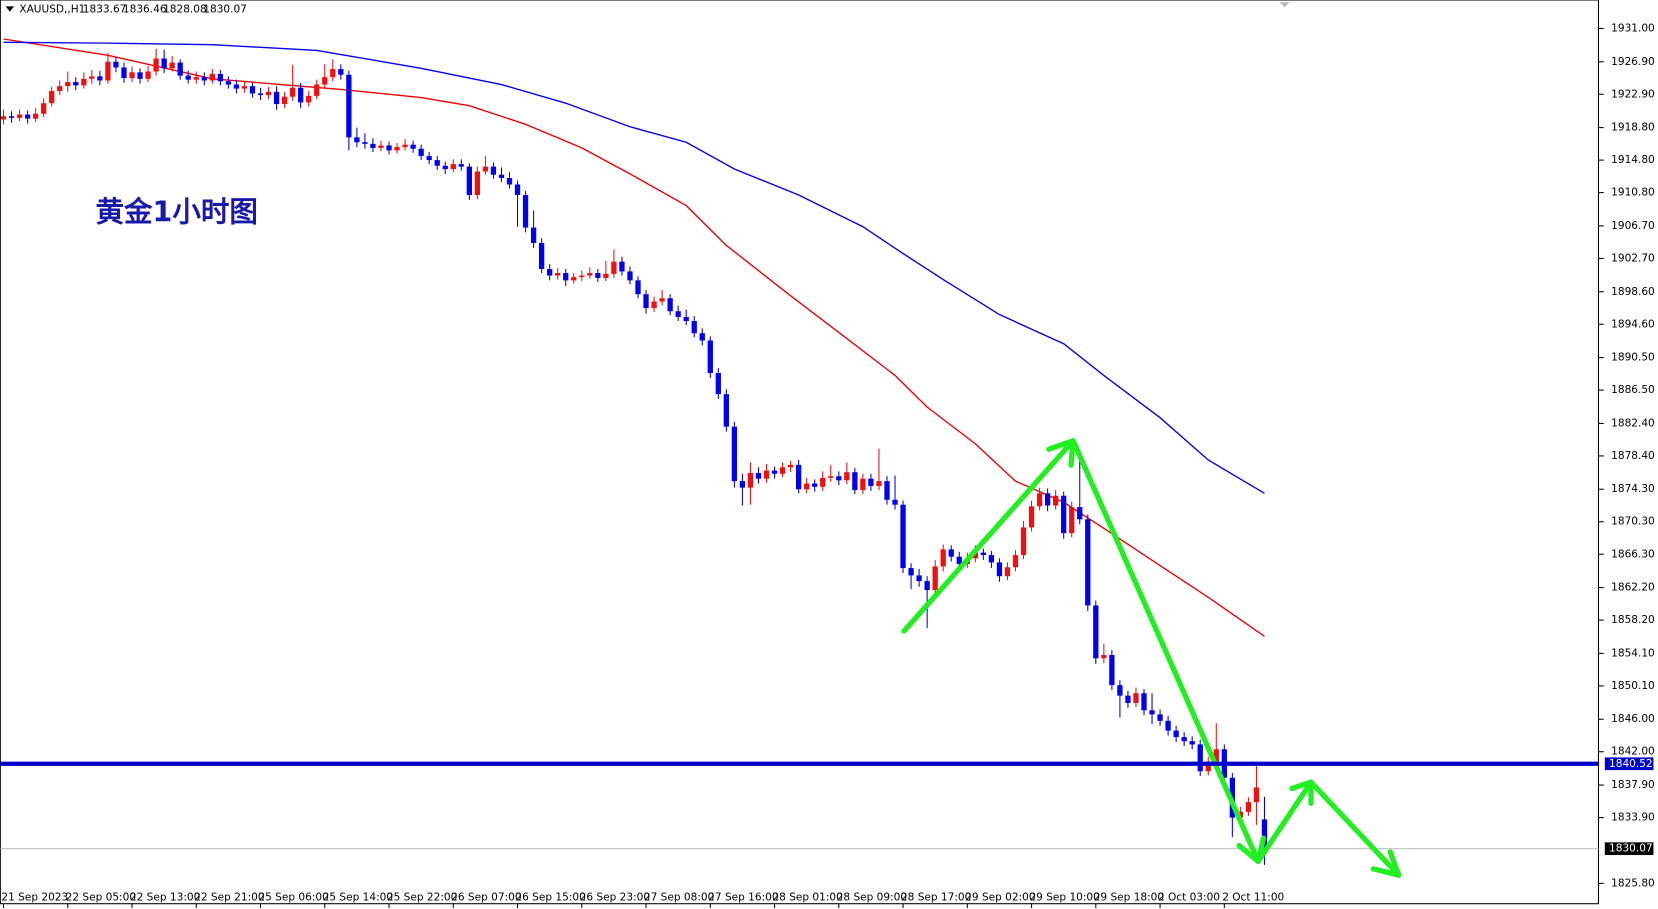  What do you see at coordinates (1633, 752) in the screenshot?
I see `y-tick-label: 1842.00` at bounding box center [1633, 752].